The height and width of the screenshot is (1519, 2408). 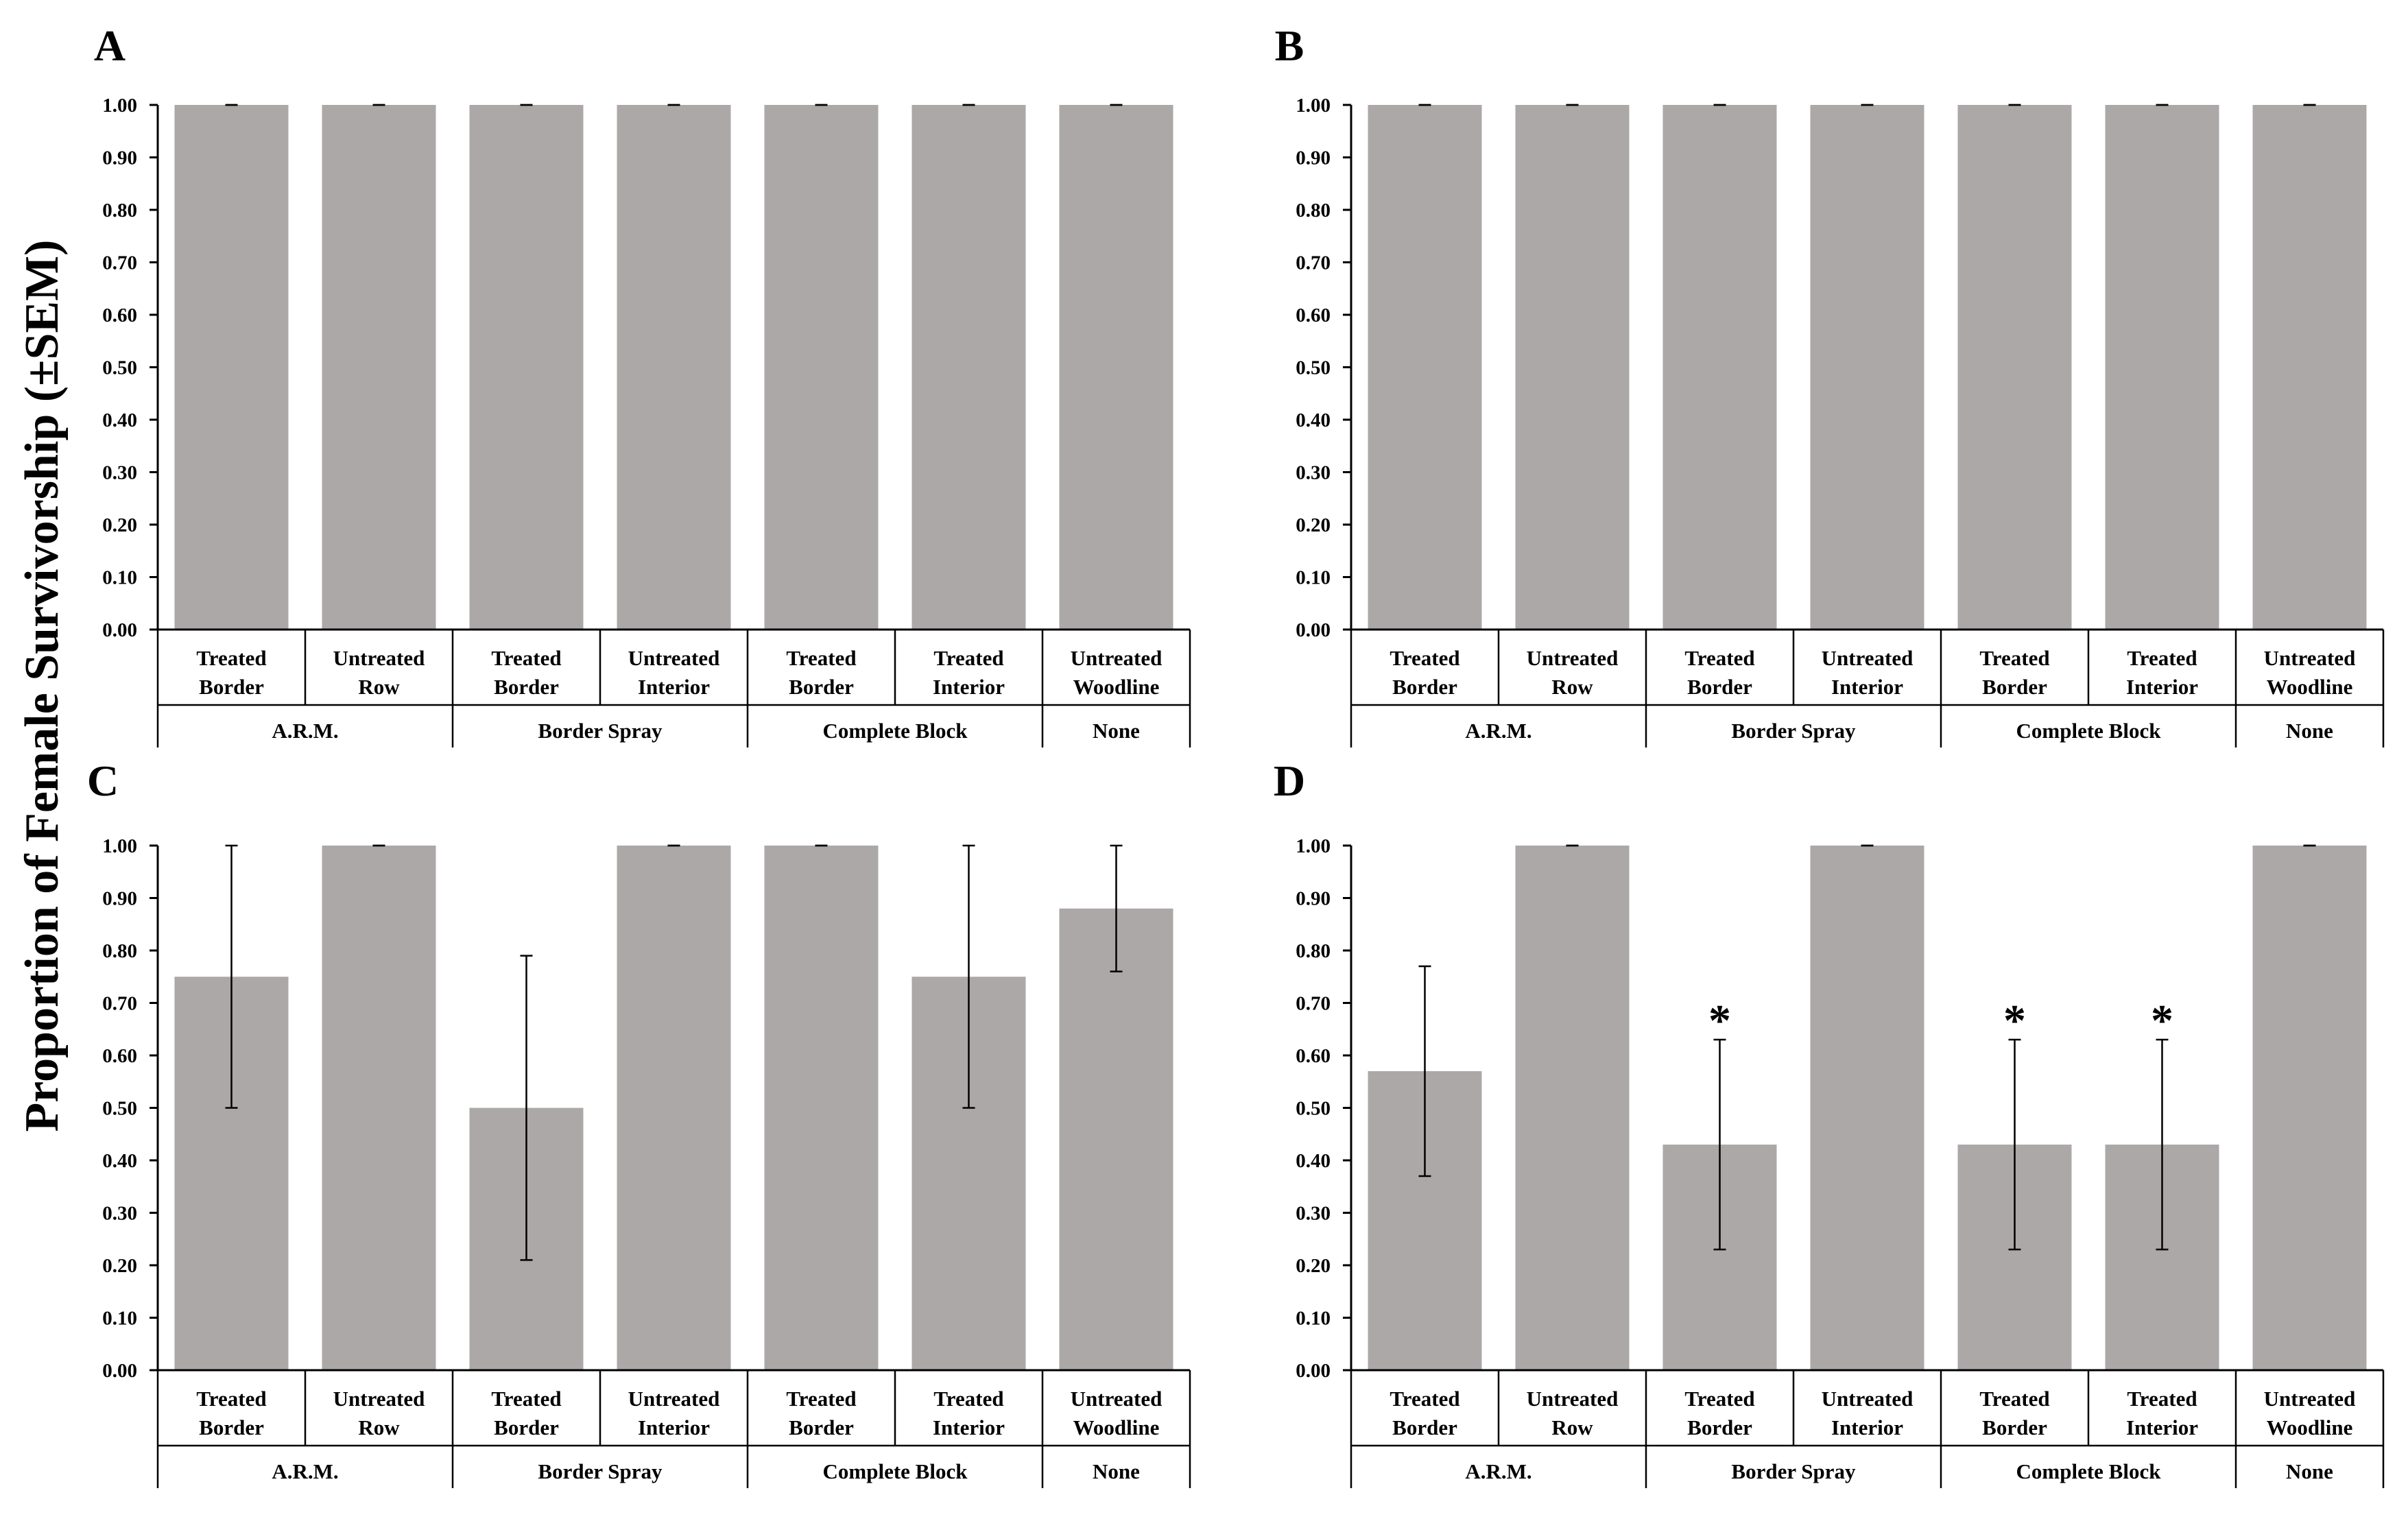 What do you see at coordinates (103, 780) in the screenshot?
I see `panel-letter: C` at bounding box center [103, 780].